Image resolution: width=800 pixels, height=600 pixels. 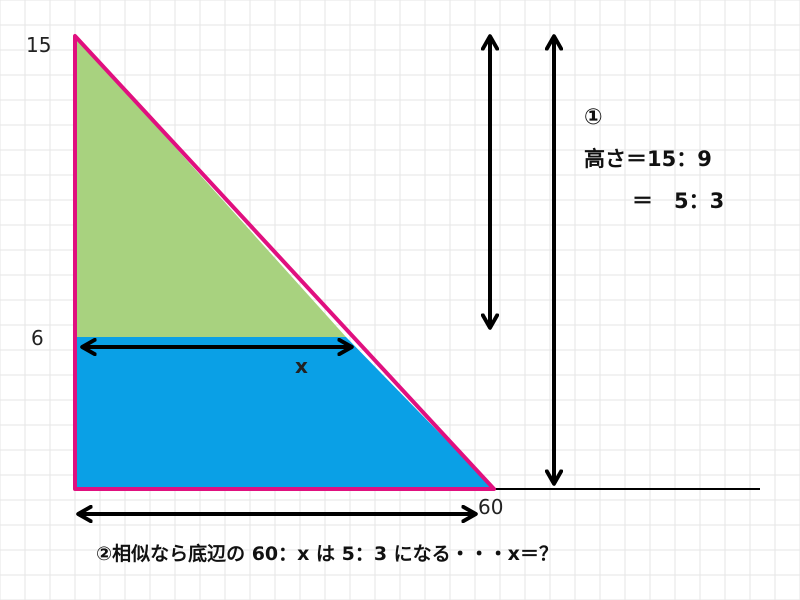 What do you see at coordinates (648, 159) in the screenshot?
I see `note1-ratio-line1: 高さ＝15：9` at bounding box center [648, 159].